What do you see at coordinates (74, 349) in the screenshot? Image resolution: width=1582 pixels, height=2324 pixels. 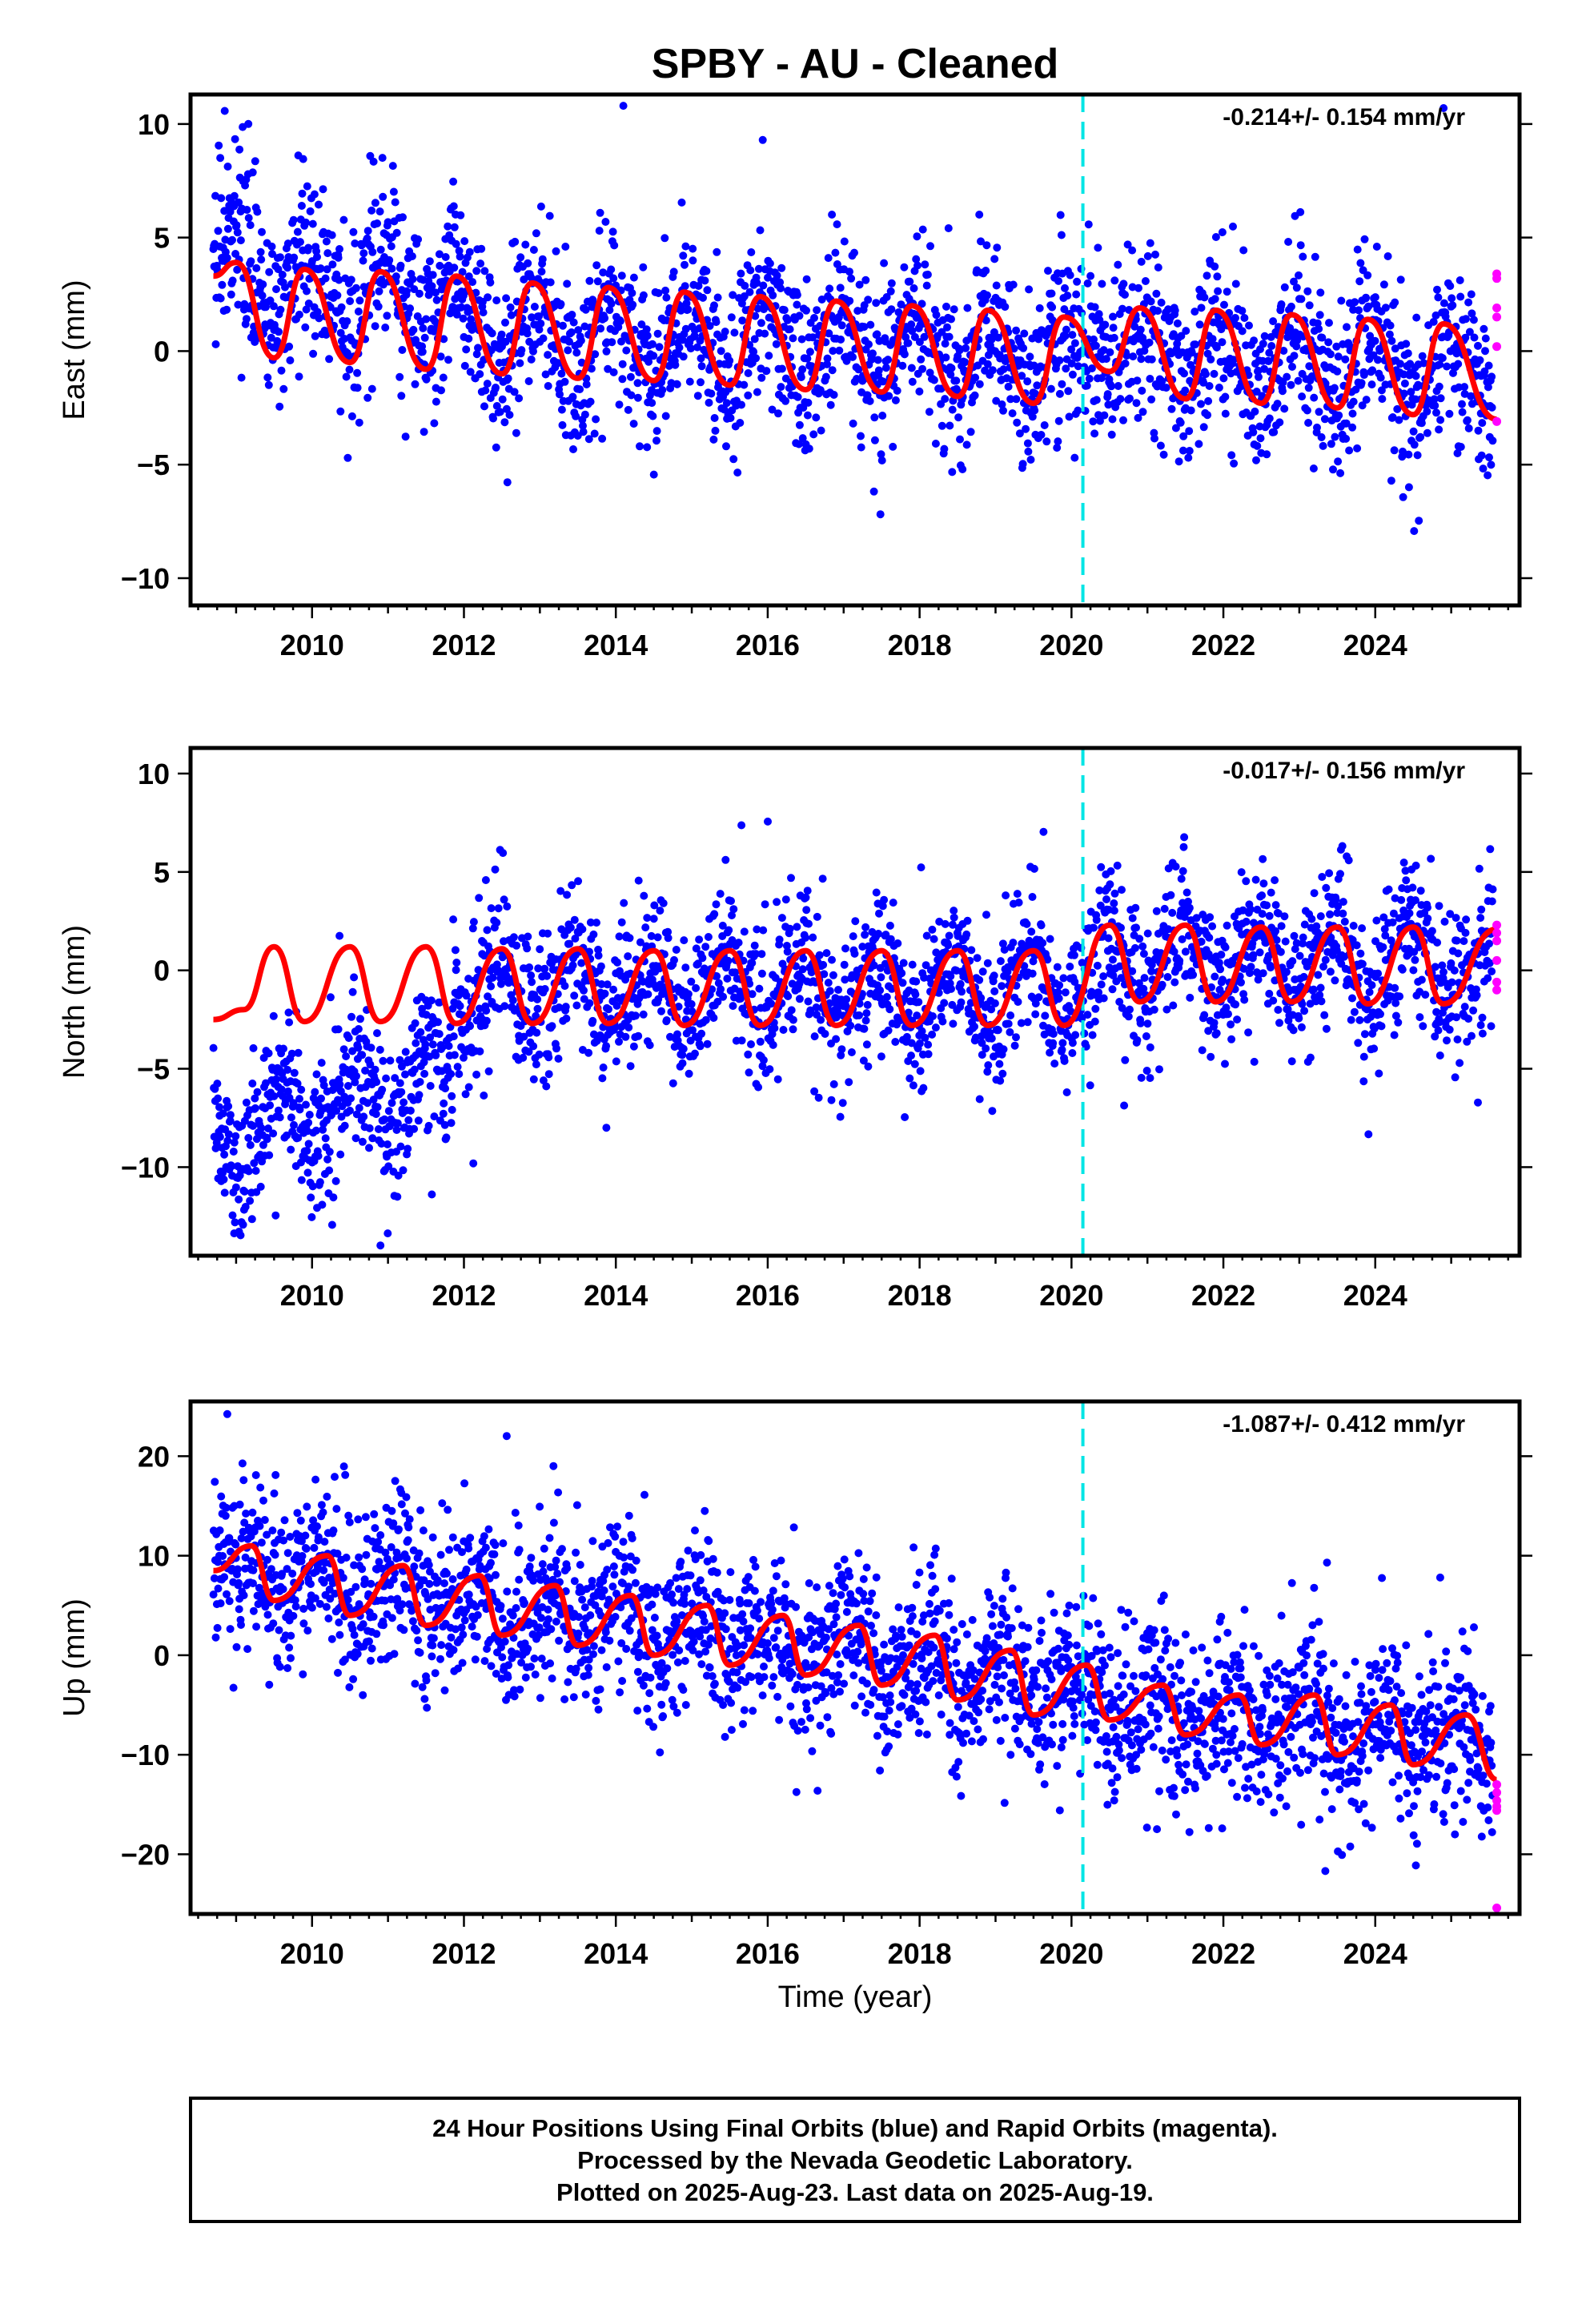 I see `y-axis-label: East (mm)` at bounding box center [74, 349].